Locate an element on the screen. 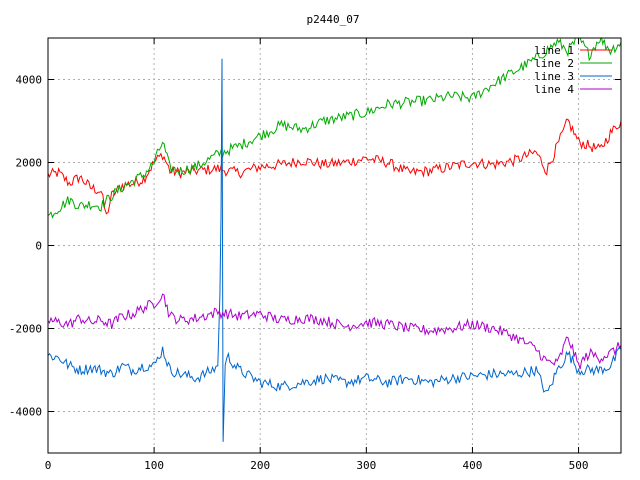 The image size is (640, 480). x-tick-label: 500 is located at coordinates (579, 465).